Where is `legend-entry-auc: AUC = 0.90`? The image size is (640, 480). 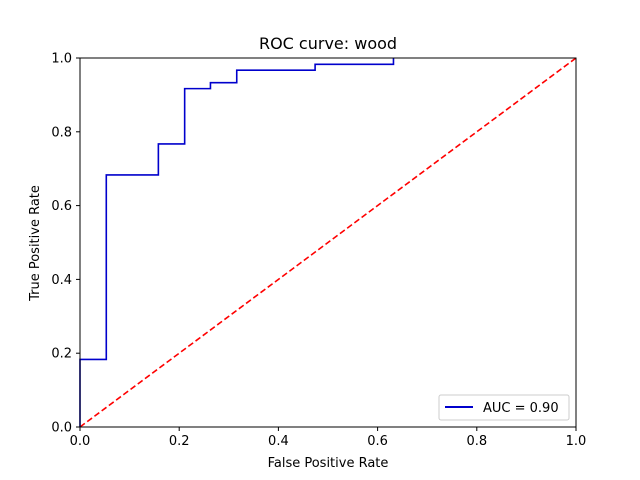 legend-entry-auc: AUC = 0.90 is located at coordinates (521, 408).